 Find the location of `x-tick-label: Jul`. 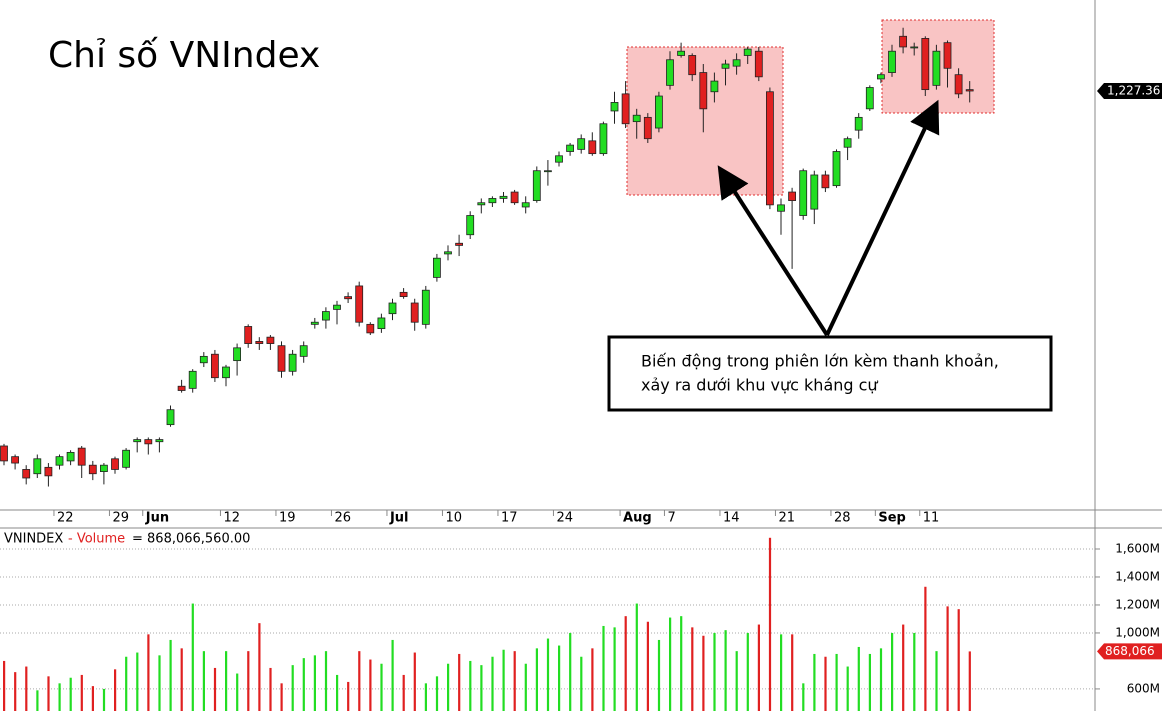

x-tick-label: Jul is located at coordinates (399, 518).